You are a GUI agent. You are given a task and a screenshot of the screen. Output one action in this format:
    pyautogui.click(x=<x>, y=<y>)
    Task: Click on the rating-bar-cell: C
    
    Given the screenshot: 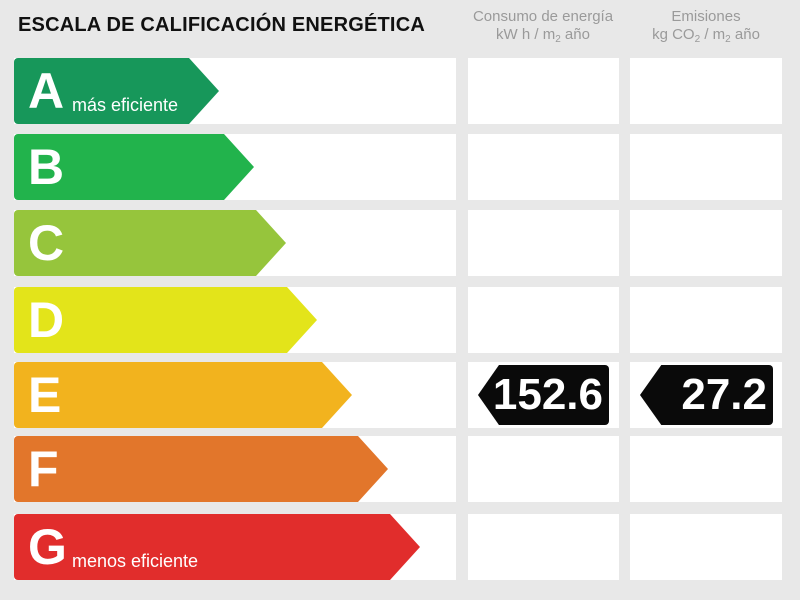 What is the action you would take?
    pyautogui.click(x=235, y=243)
    